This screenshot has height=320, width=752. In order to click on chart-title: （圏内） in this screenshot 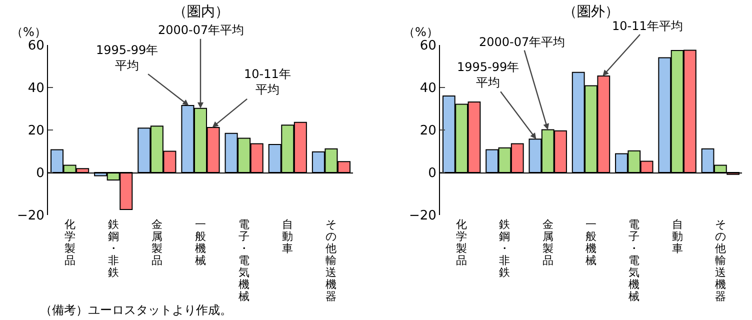, I will do `click(201, 12)`.